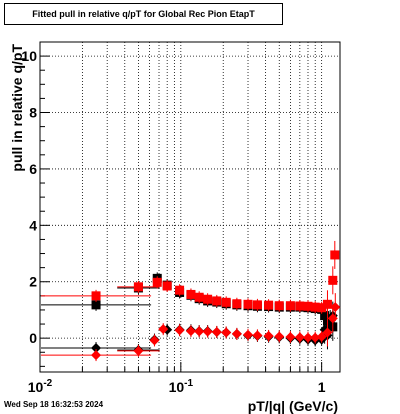  Describe the element at coordinates (33, 113) in the screenshot. I see `y-tick-label: 8` at that location.